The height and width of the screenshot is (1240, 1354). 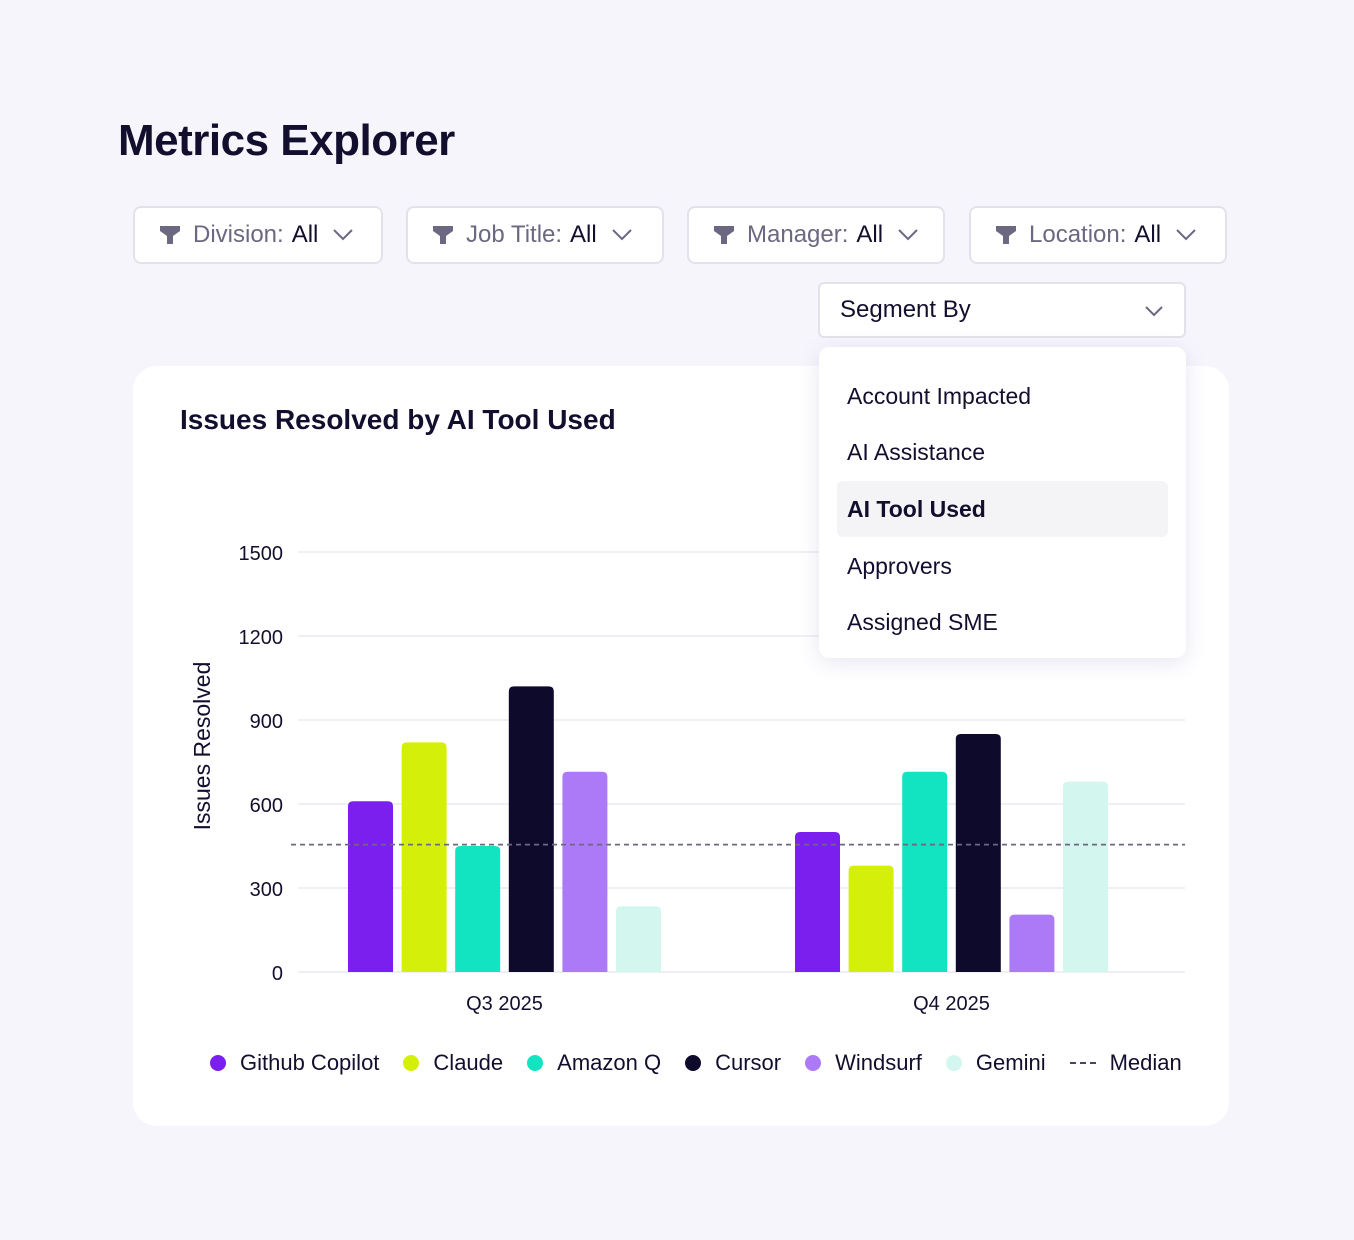 What do you see at coordinates (1085, 876) in the screenshot?
I see `bar-gemini-q4-2025` at bounding box center [1085, 876].